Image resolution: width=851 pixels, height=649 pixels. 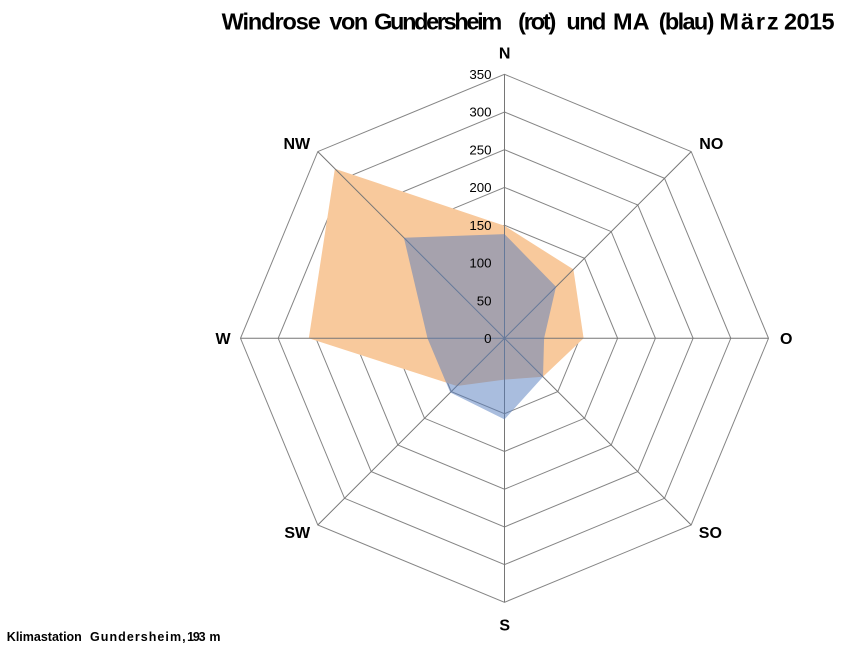 What do you see at coordinates (196, 637) in the screenshot?
I see `svg-text: 193` at bounding box center [196, 637].